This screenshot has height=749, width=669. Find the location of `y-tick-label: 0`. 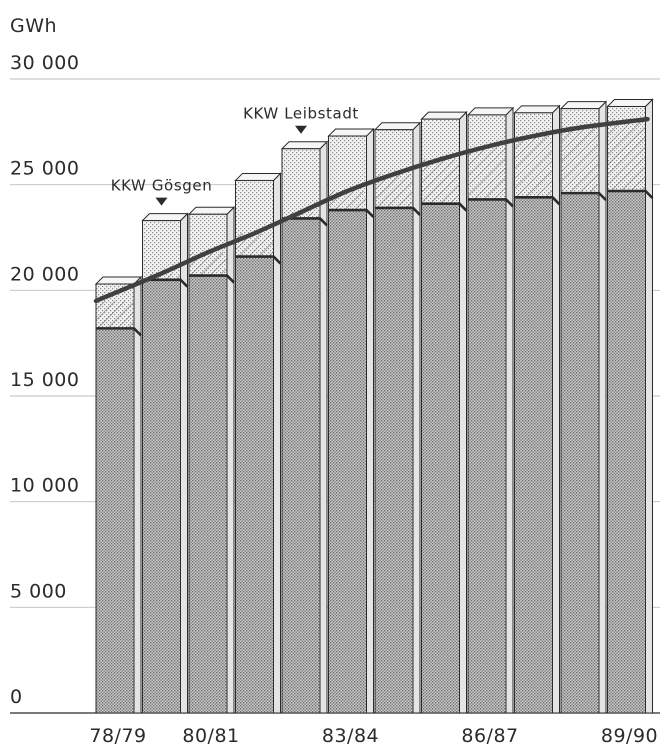

y-tick-label: 0 is located at coordinates (16, 697).